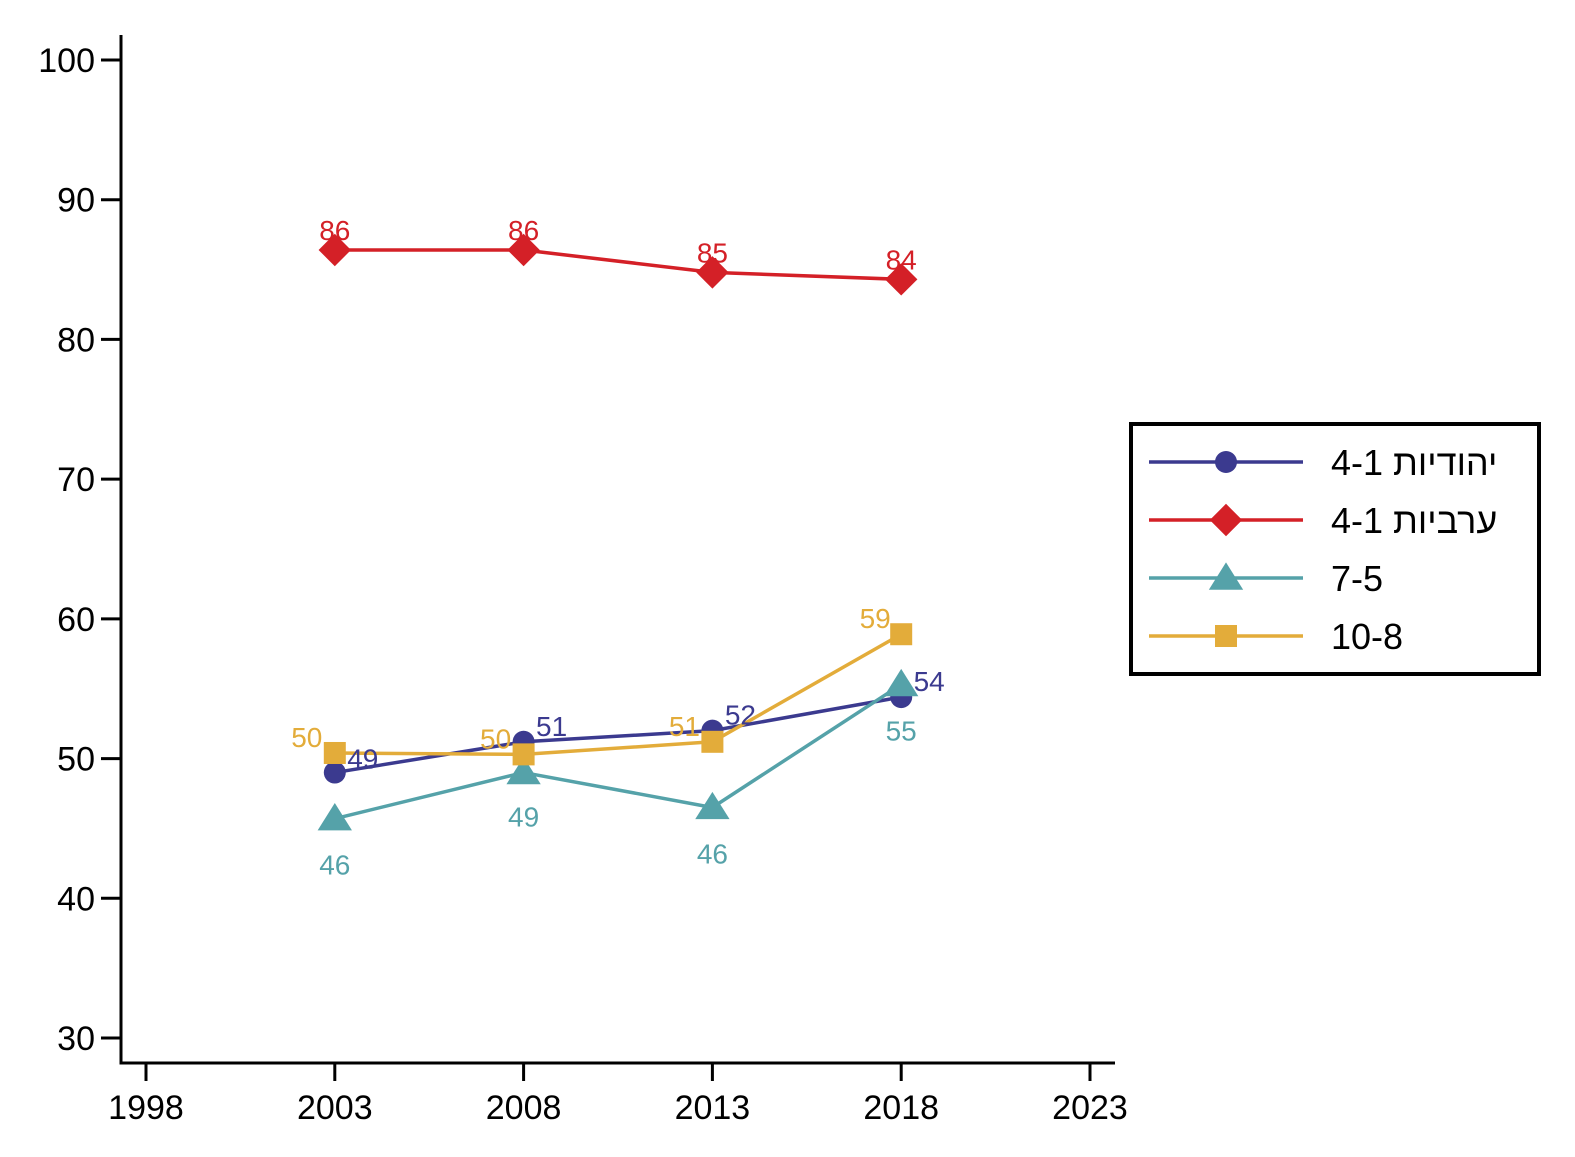 This screenshot has height=1157, width=1575. I want to click on legend-label: 7-5, so click(1357, 578).